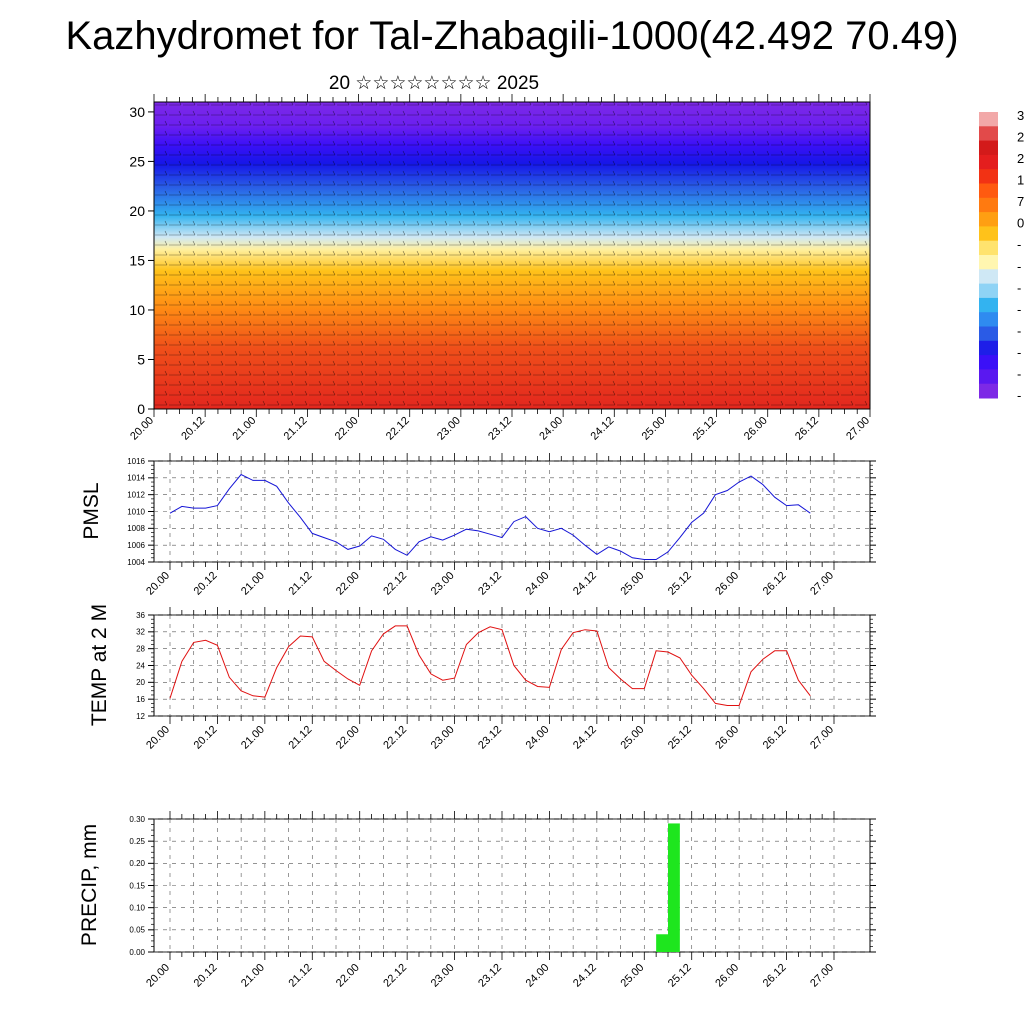 Image resolution: width=1024 pixels, height=1024 pixels. I want to click on y-tick-label: 0, so click(141, 409).